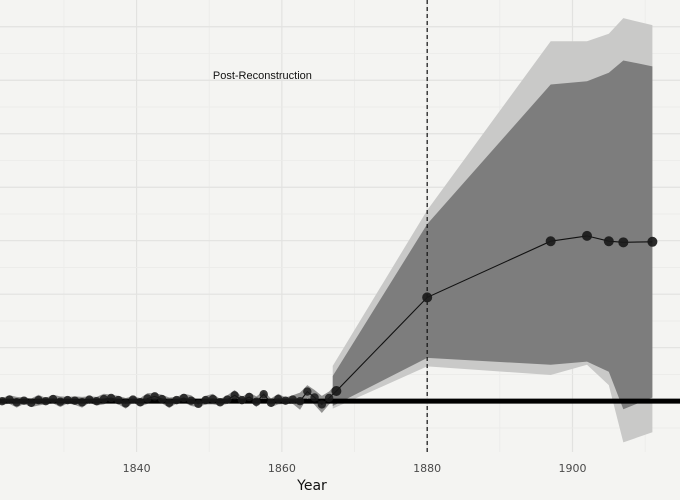  I want to click on x-tick-label: 1840, so click(137, 468).